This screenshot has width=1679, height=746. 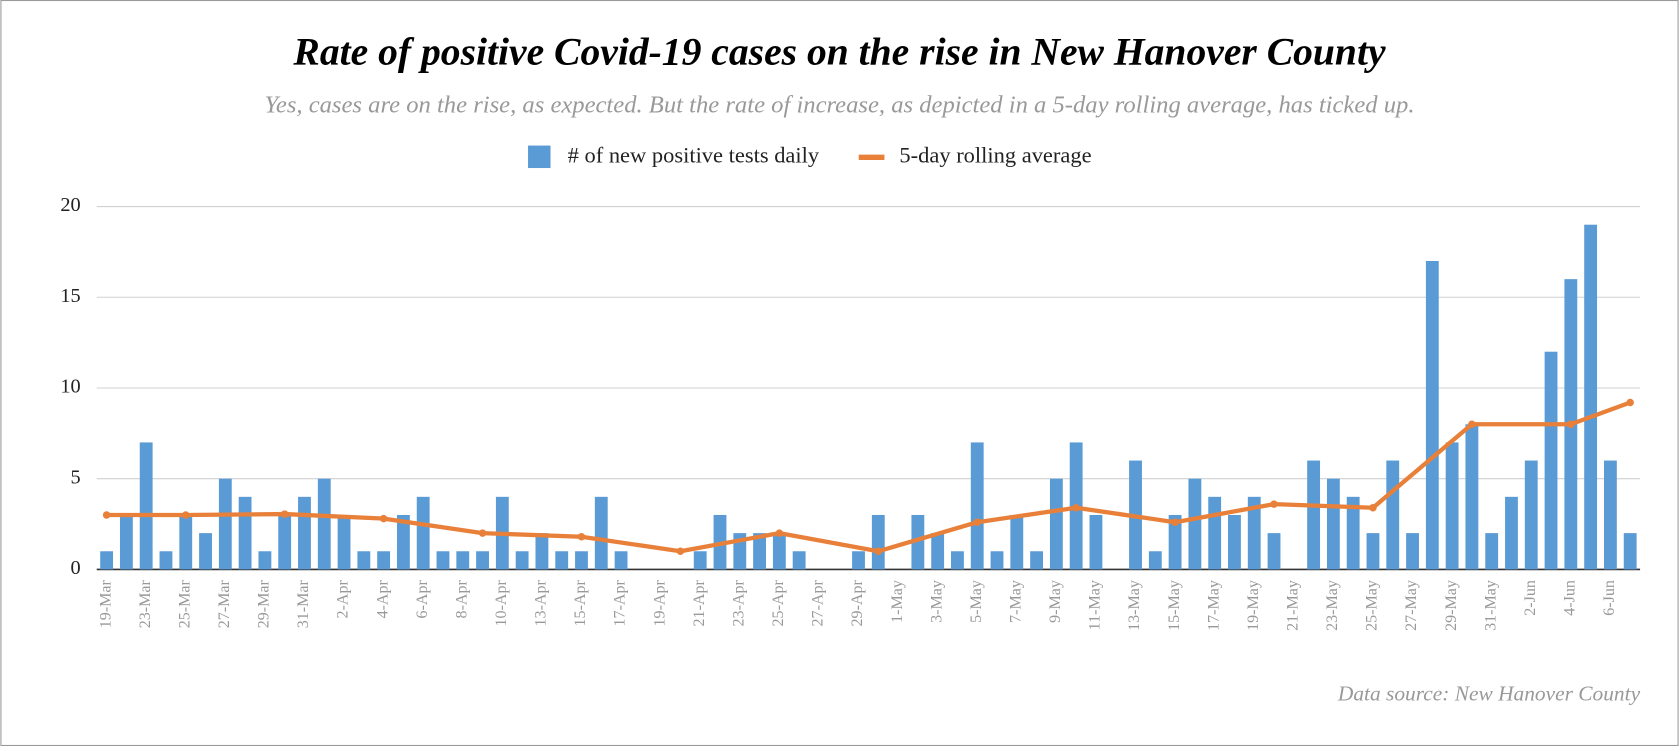 I want to click on x-tick-label: 6-Jun, so click(x=1609, y=598).